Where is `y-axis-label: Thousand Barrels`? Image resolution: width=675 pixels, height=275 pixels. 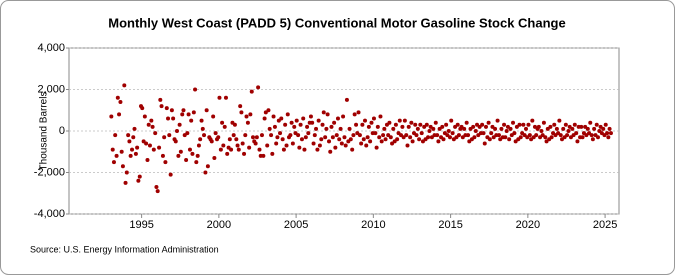
y-axis-label: Thousand Barrels is located at coordinates (44, 131).